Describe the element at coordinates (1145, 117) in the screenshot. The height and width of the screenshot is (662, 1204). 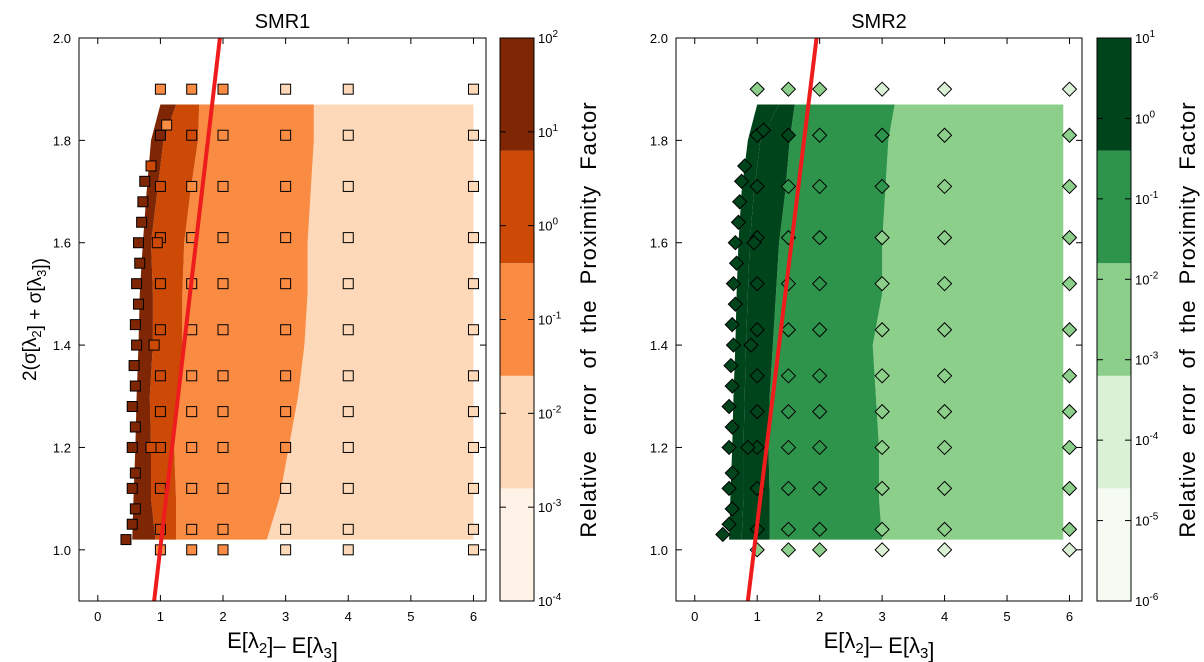
I see `colorbar-tick-label: 10⁰` at that location.